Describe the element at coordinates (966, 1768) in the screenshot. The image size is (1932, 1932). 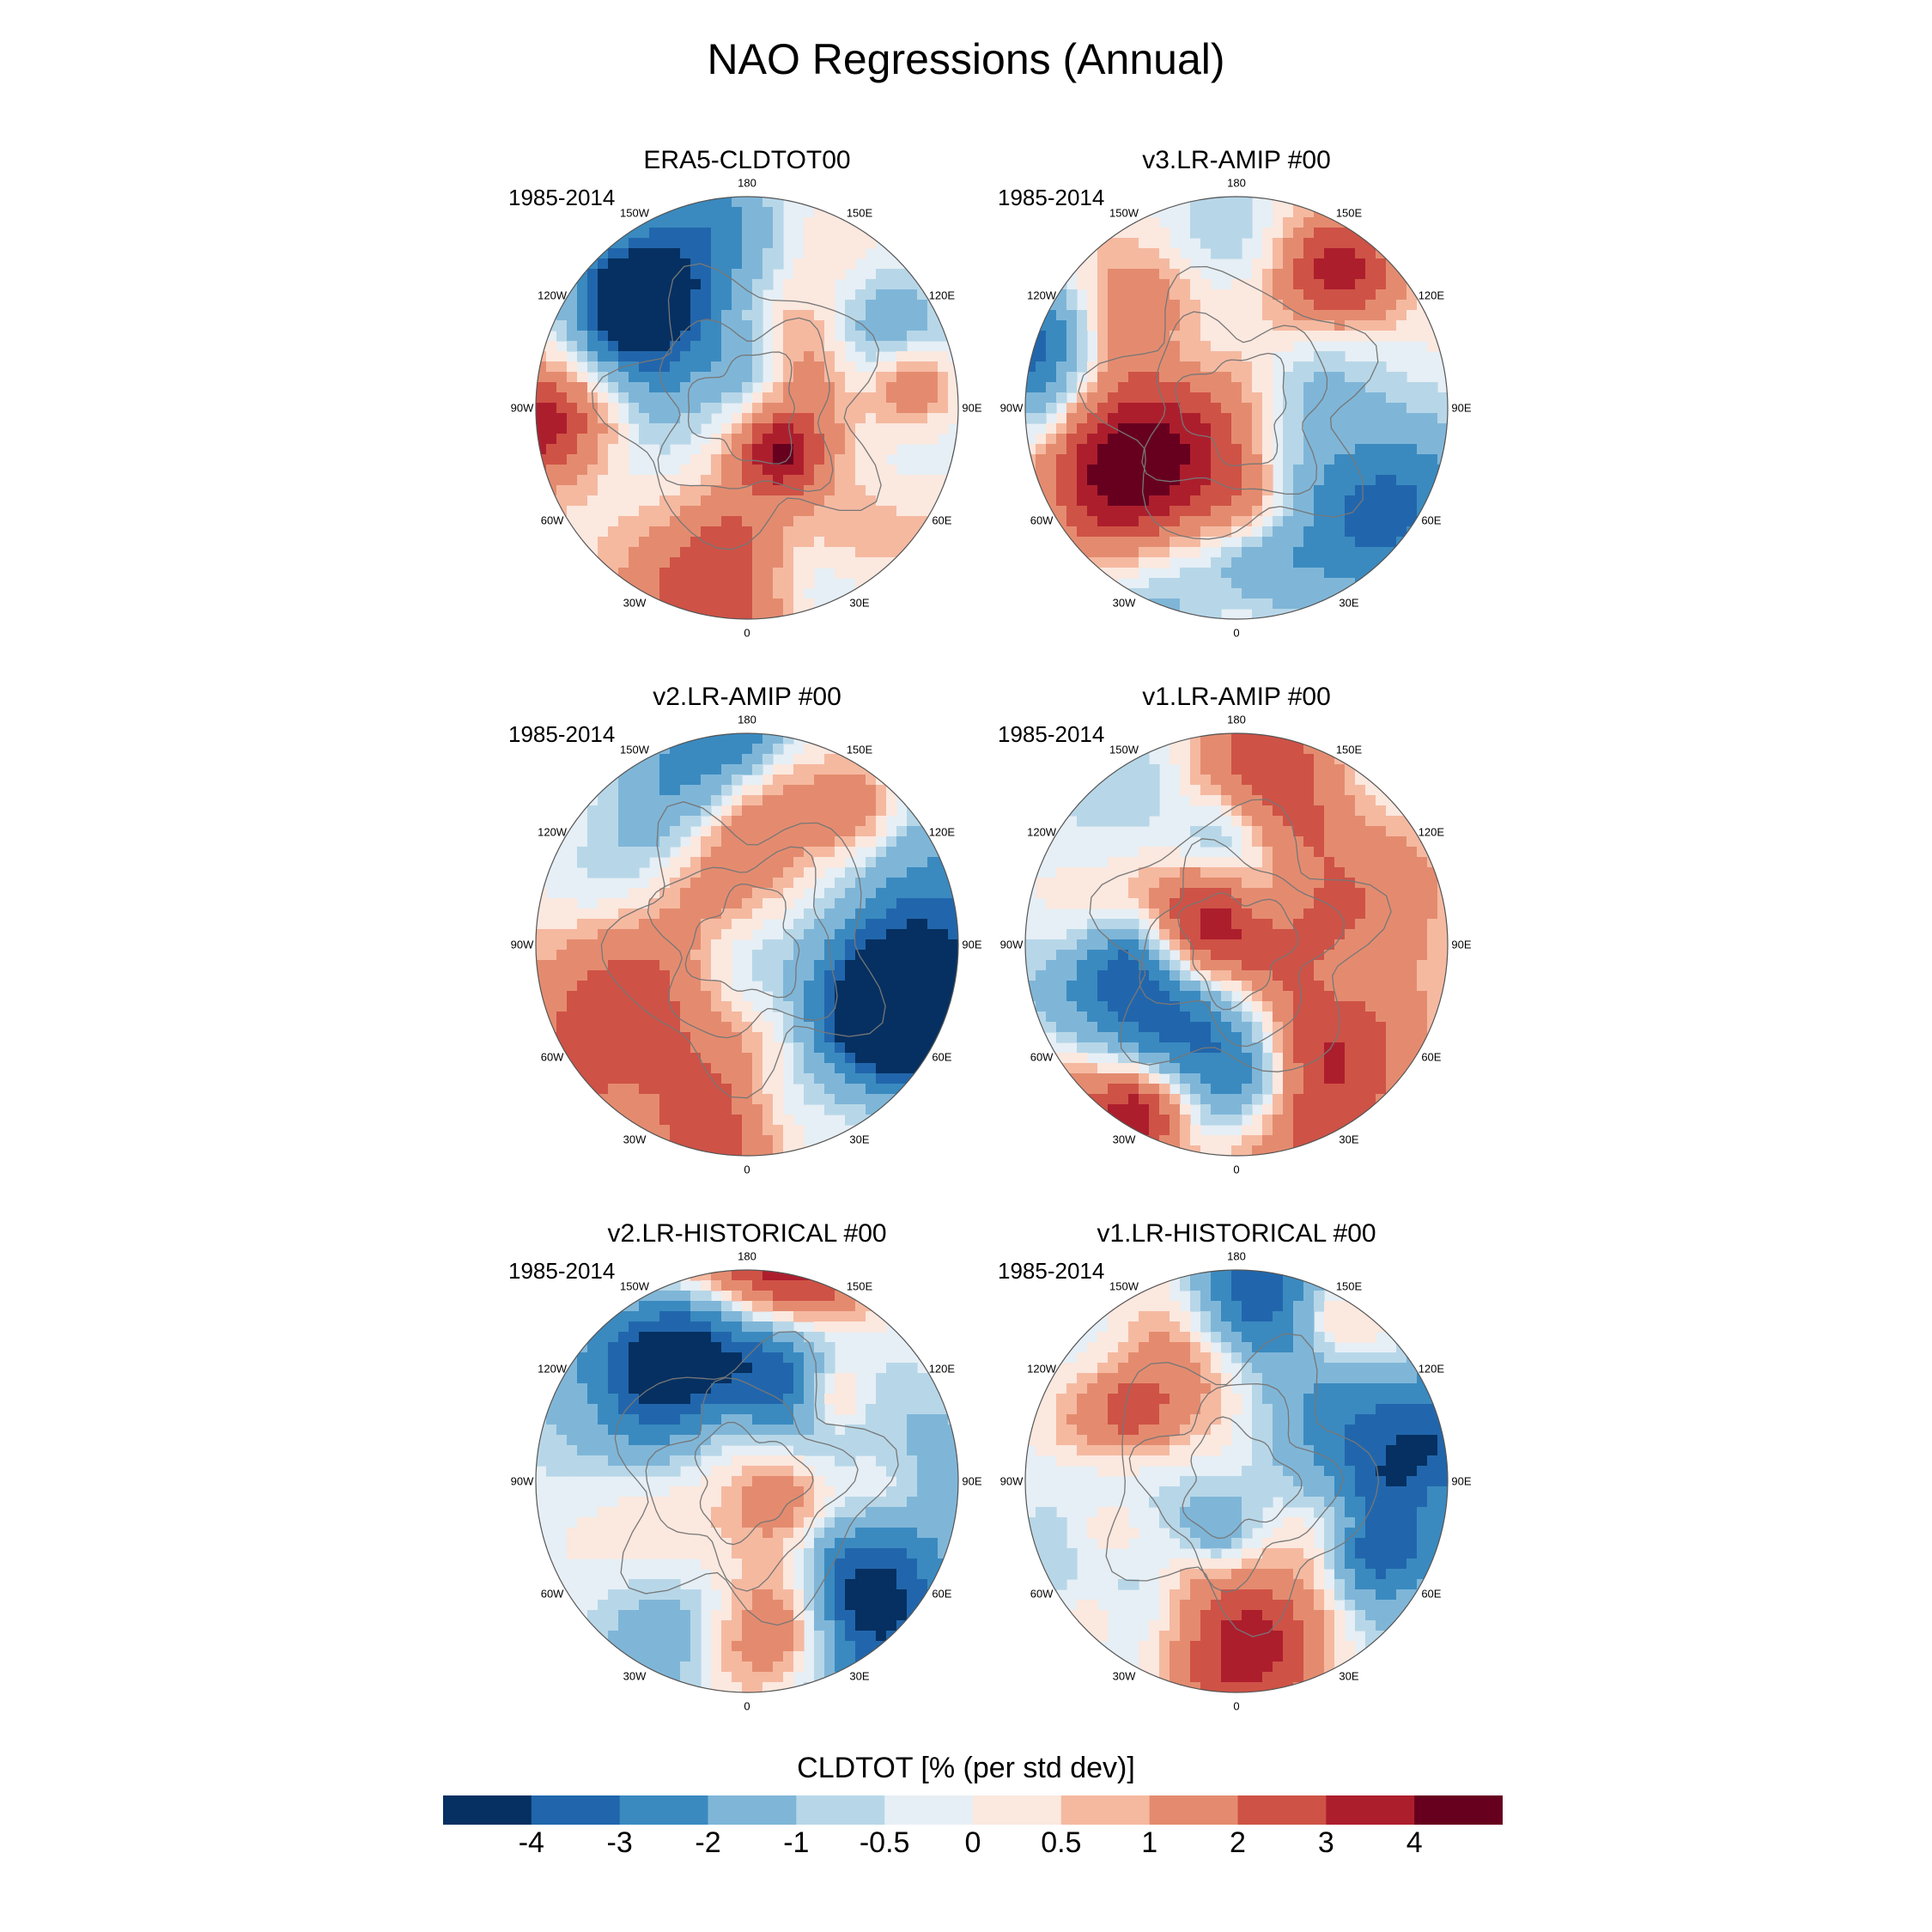
I see `colorbar-title: CLDTOT [% (per std dev)]` at that location.